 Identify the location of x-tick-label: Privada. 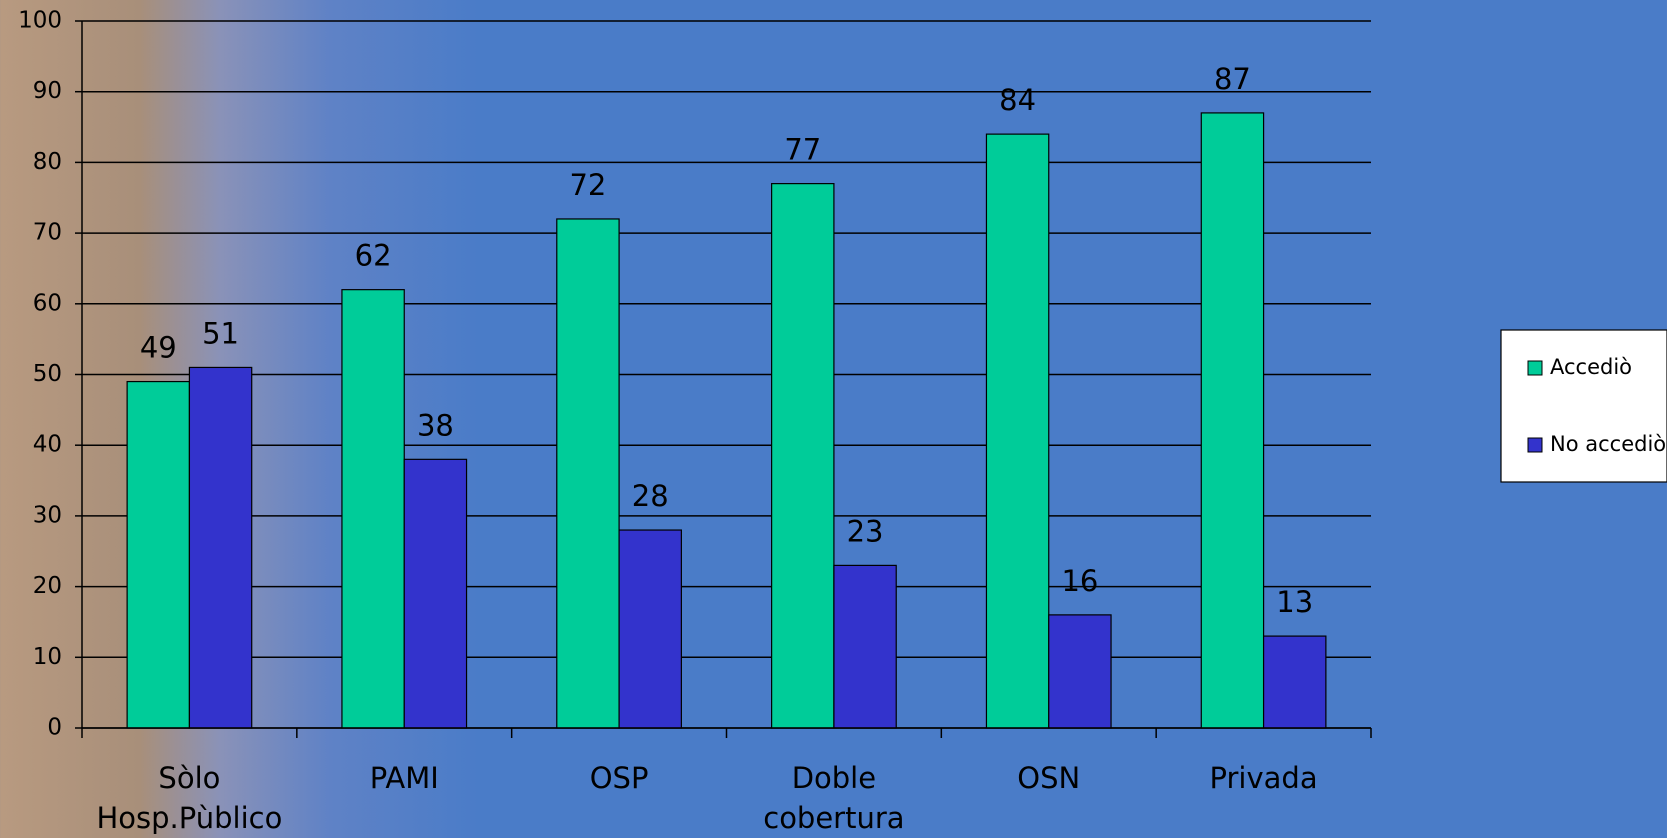
(1263, 778).